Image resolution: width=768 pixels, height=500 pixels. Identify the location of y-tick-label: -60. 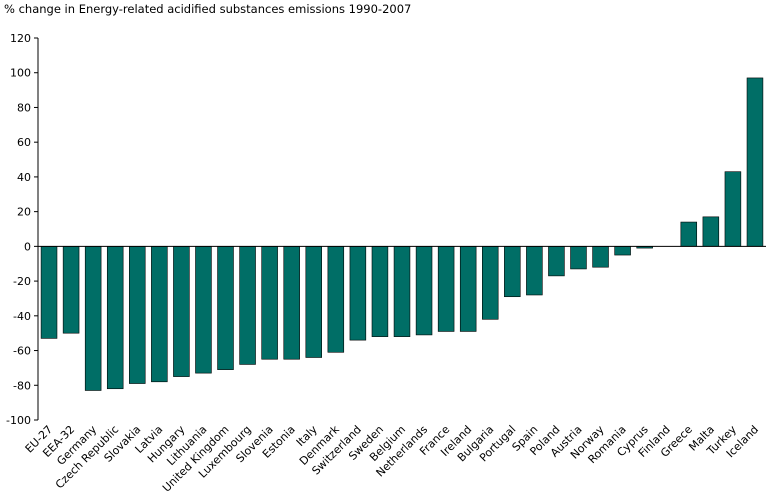
(22, 351).